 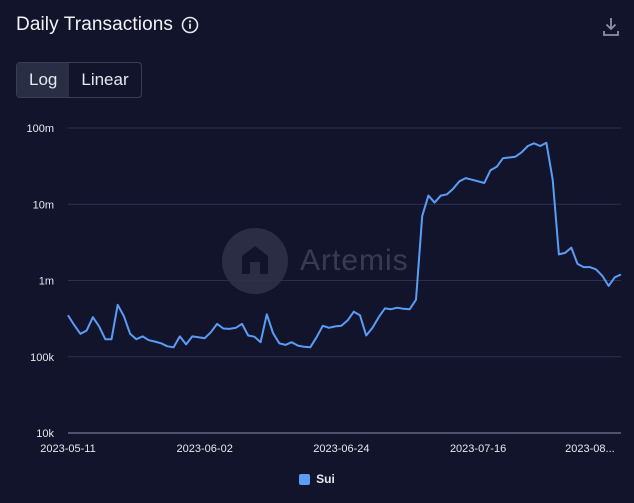 I want to click on linear-scale-button: Linear, so click(x=105, y=79).